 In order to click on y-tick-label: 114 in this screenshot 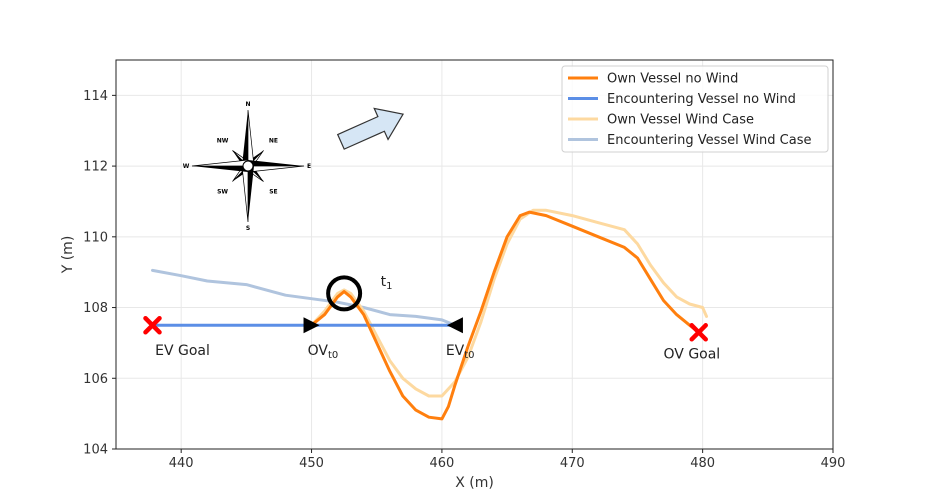, I will do `click(95, 96)`.